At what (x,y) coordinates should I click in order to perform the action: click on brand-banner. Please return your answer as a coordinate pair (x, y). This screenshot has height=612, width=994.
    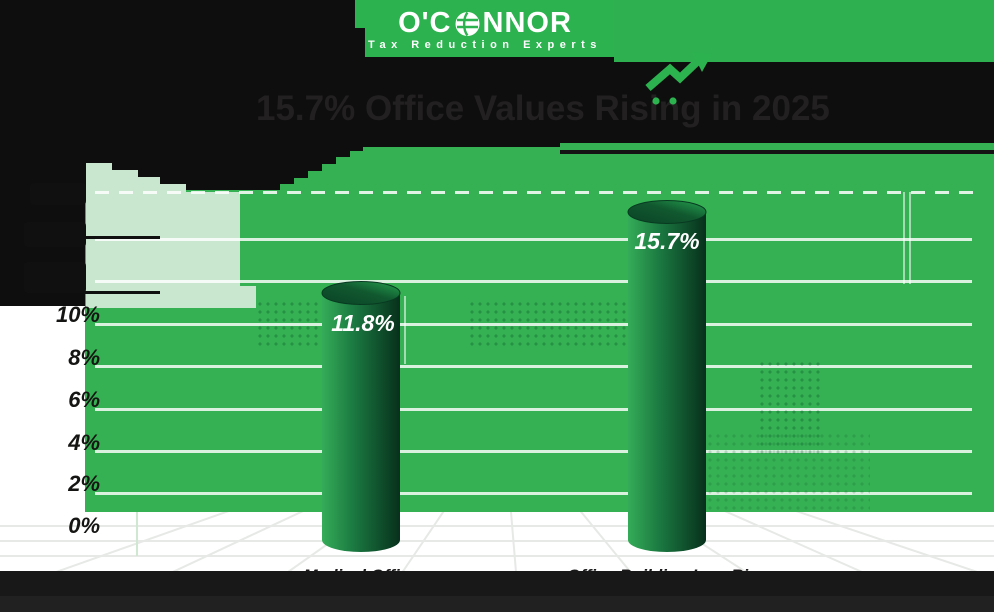
    Looking at the image, I should click on (485, 28).